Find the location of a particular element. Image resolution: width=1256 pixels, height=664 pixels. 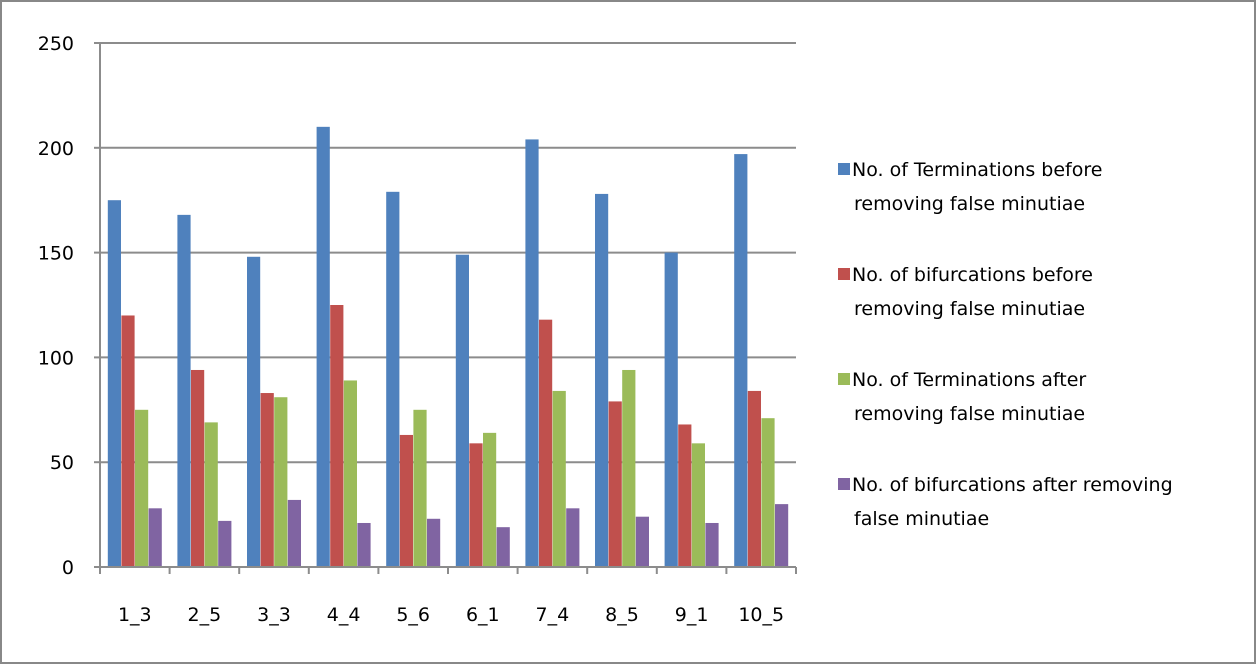

x-tick-label: 3_3 is located at coordinates (274, 615).